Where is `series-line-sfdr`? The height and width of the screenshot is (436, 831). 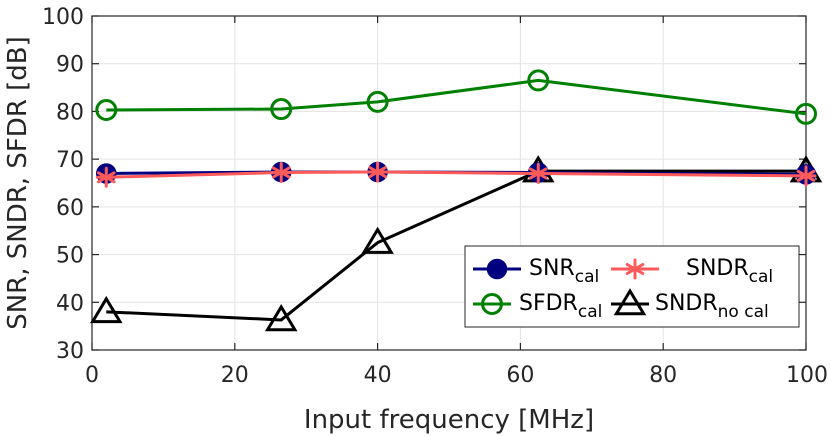
series-line-sfdr is located at coordinates (456, 97).